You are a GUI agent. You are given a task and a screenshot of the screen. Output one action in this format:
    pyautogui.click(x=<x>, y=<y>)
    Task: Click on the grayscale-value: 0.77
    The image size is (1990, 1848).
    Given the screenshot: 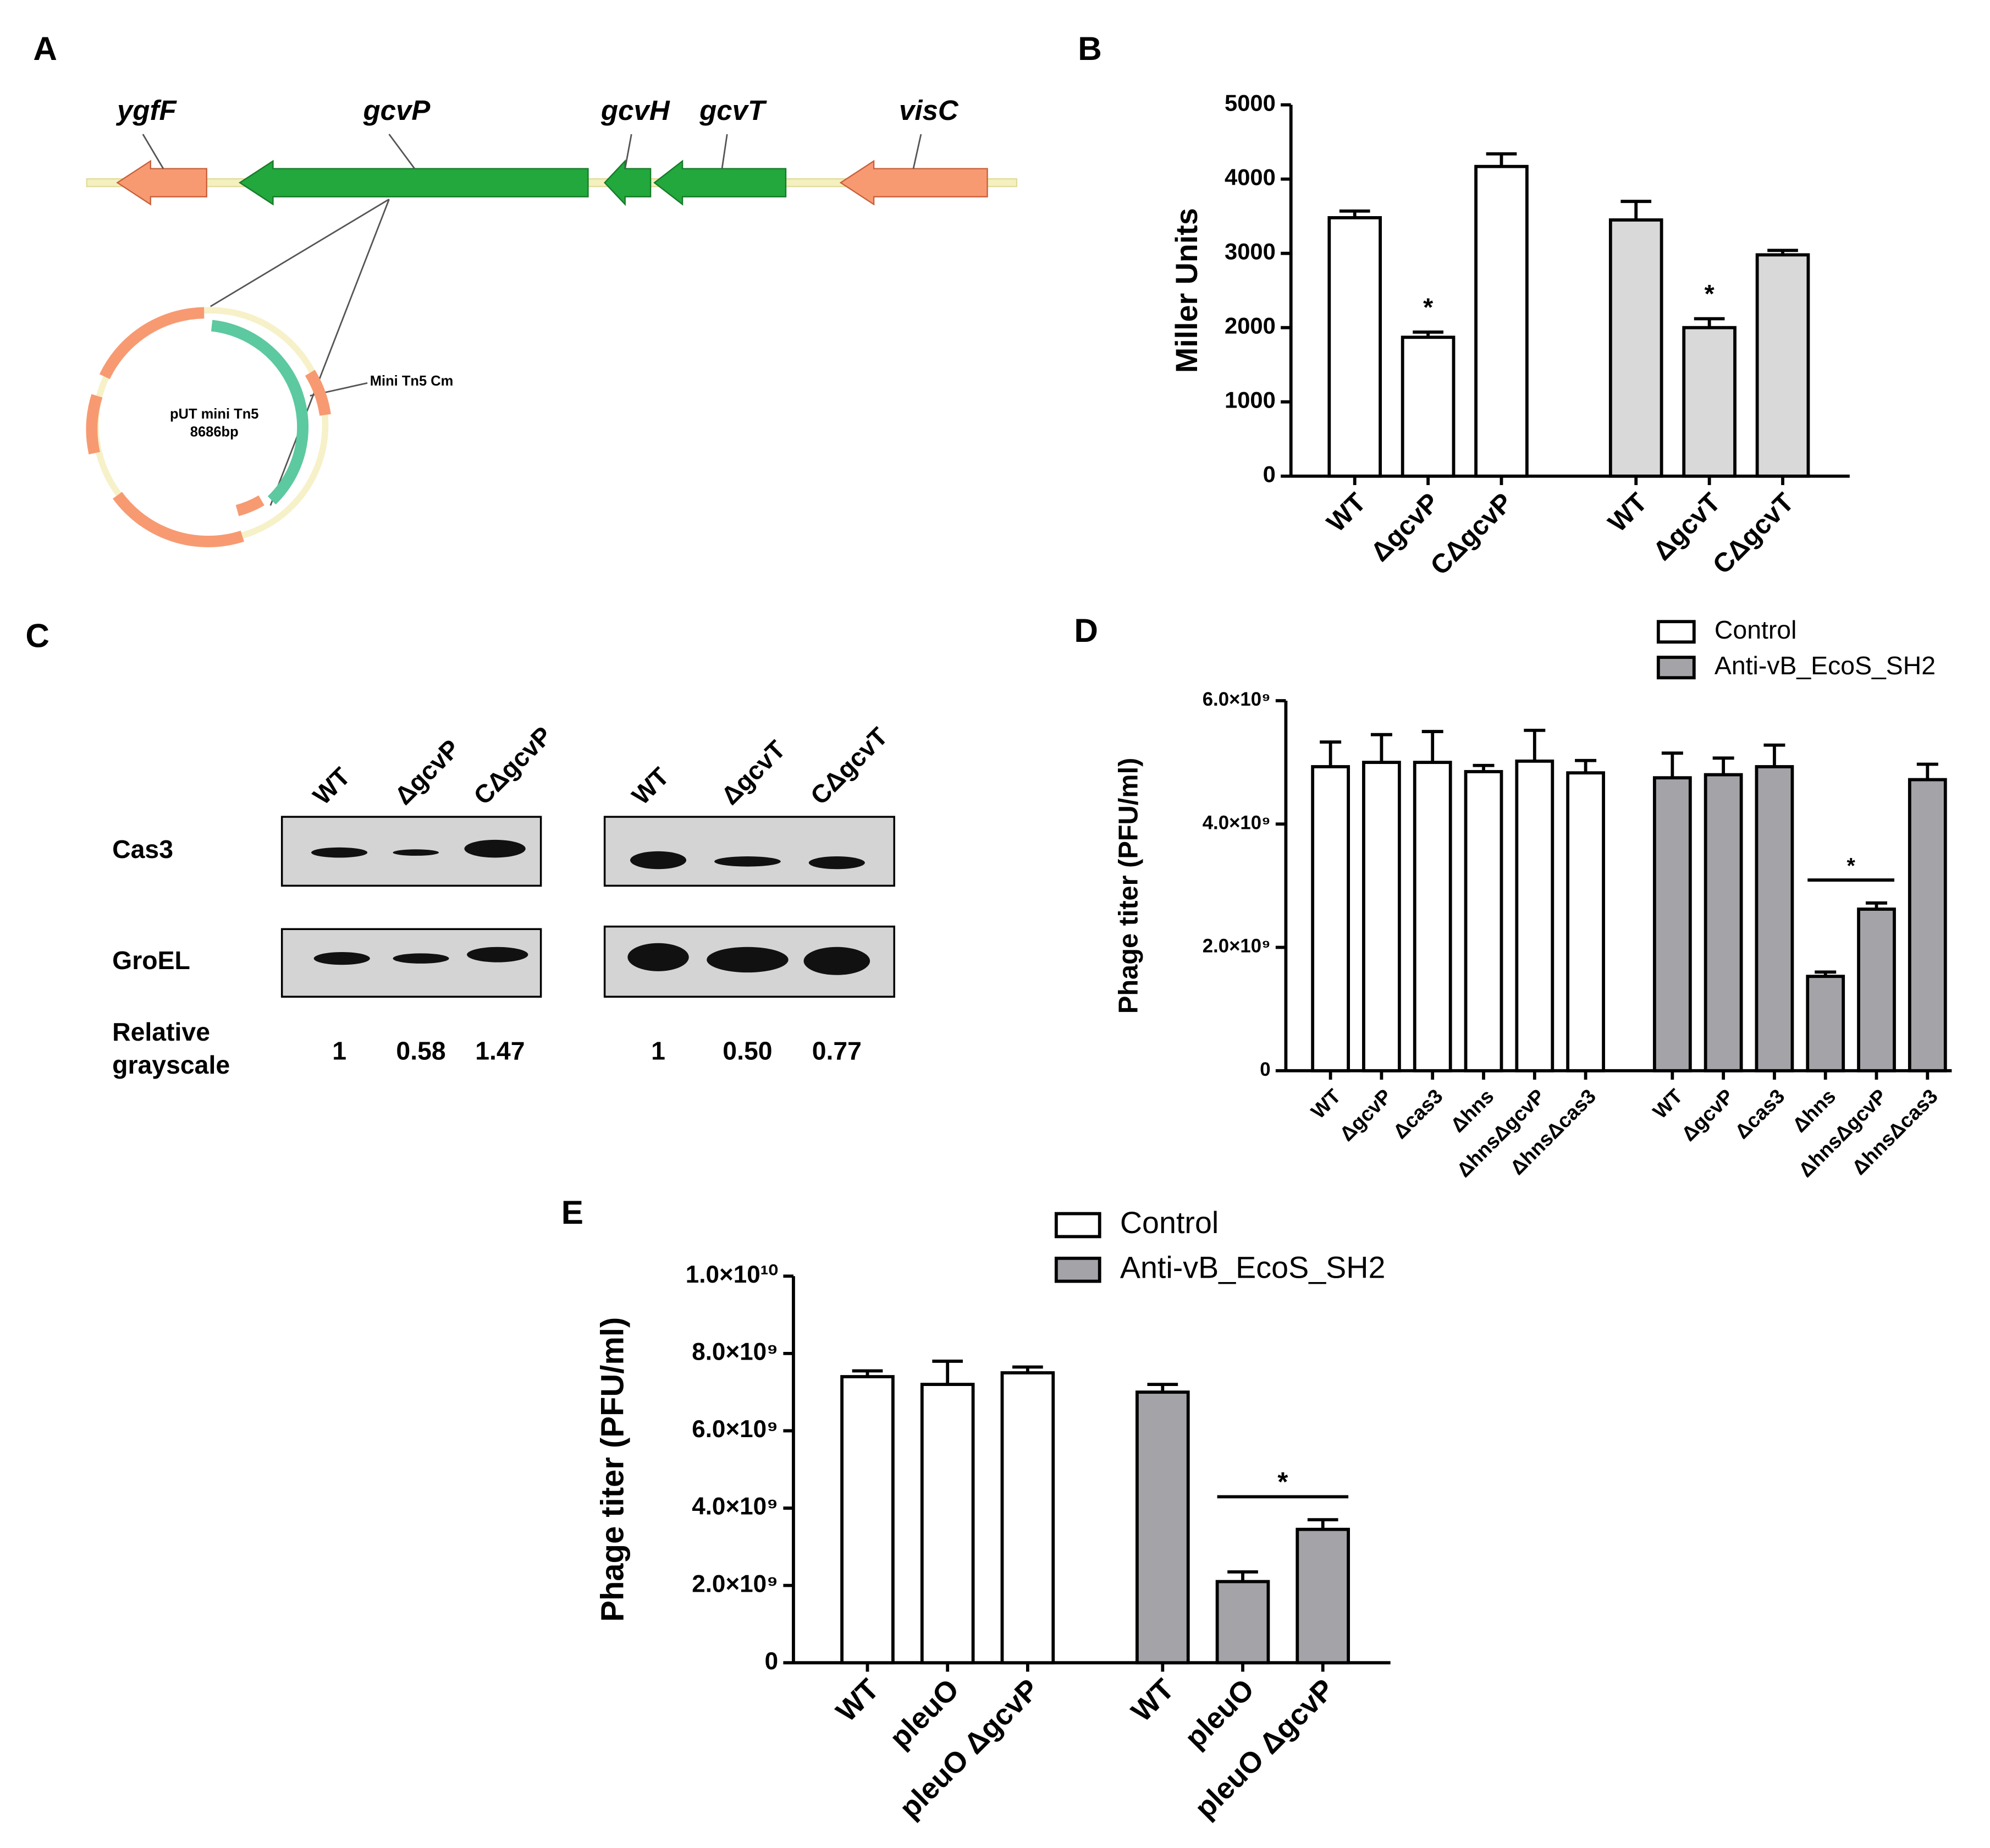 What is the action you would take?
    pyautogui.click(x=837, y=1051)
    